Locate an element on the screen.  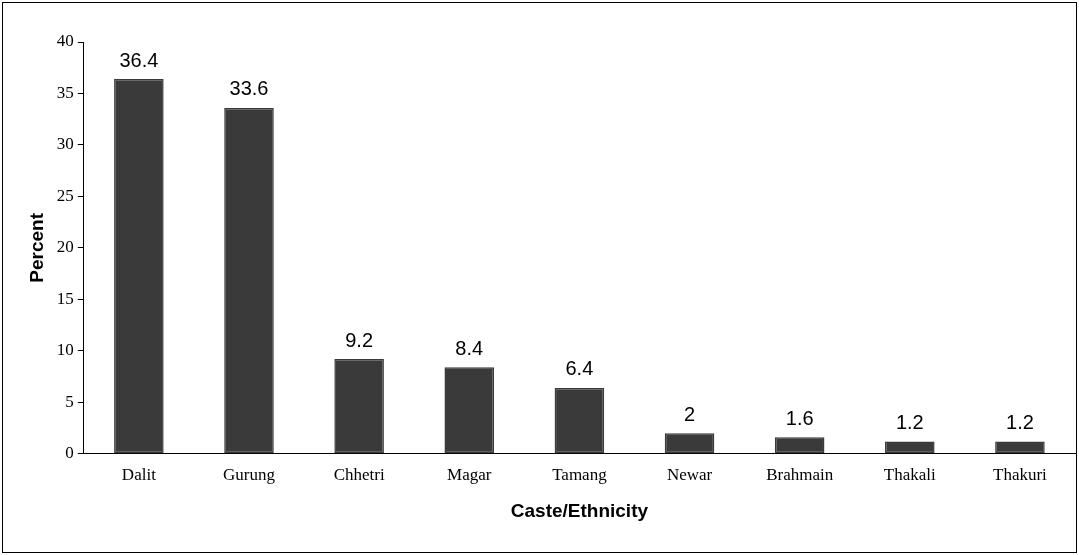
x-tick-label: Thakali is located at coordinates (910, 475).